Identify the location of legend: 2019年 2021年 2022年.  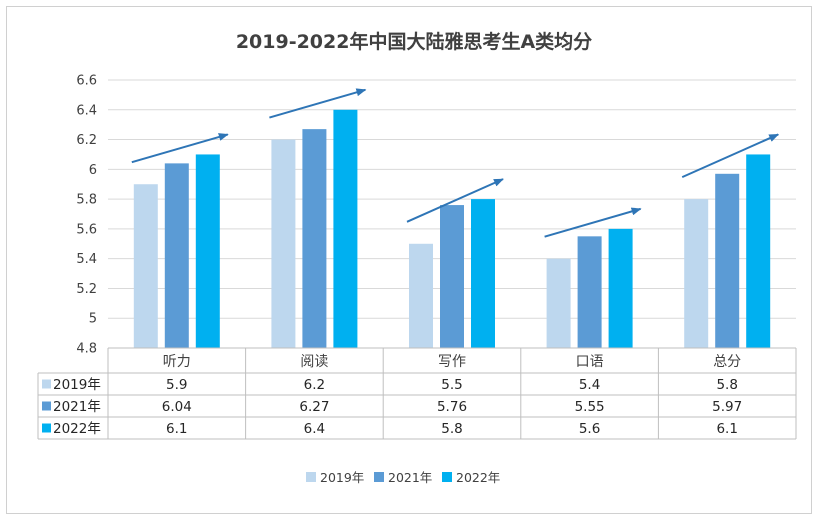
(403, 477).